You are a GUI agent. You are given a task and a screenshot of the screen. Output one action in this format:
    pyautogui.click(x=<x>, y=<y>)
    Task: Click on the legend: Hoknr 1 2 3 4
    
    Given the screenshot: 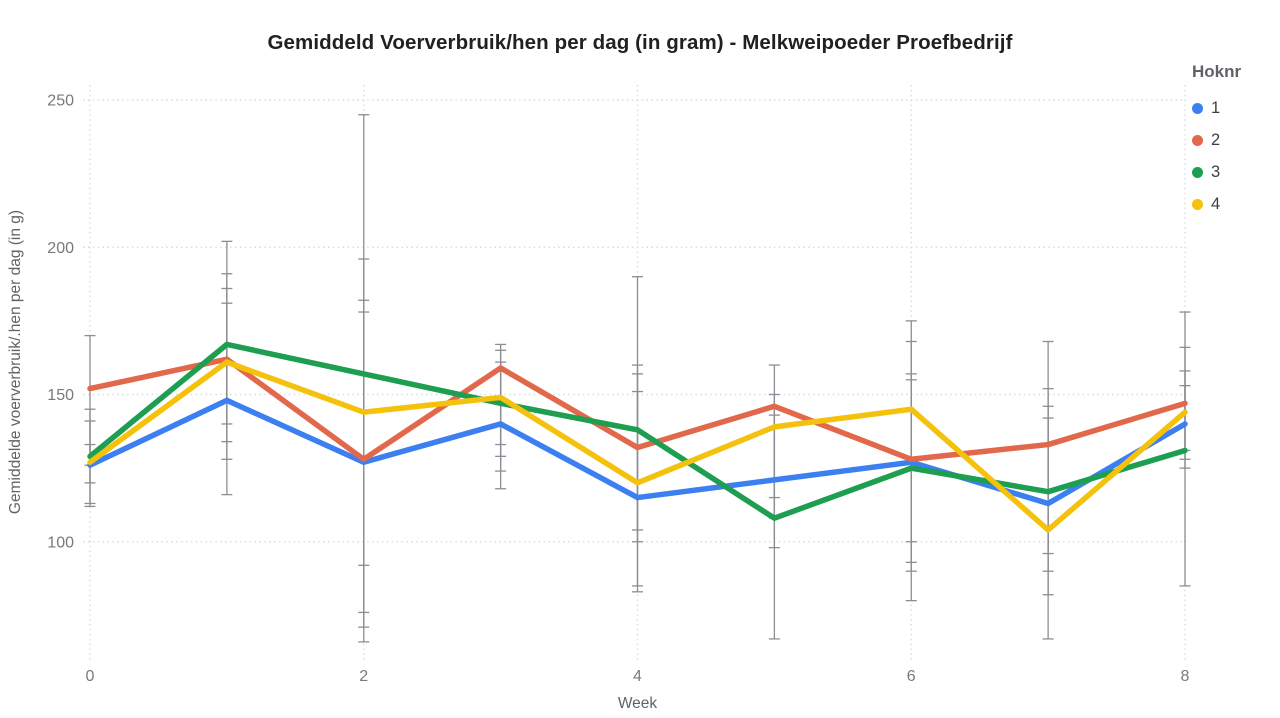 What is the action you would take?
    pyautogui.click(x=1216, y=141)
    